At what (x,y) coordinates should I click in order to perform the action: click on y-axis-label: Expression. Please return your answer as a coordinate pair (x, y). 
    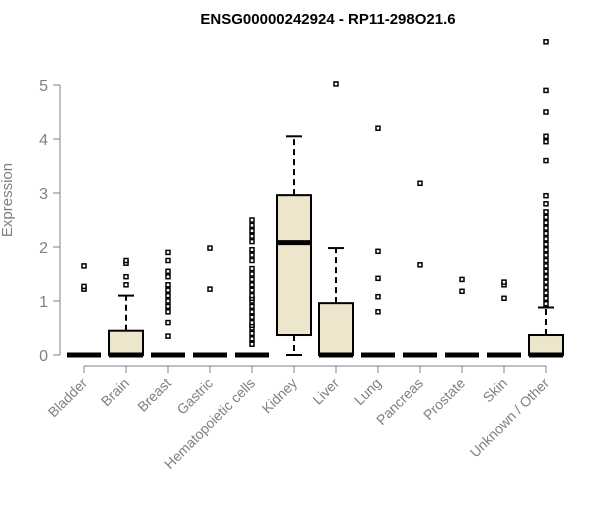
    Looking at the image, I should click on (8, 200).